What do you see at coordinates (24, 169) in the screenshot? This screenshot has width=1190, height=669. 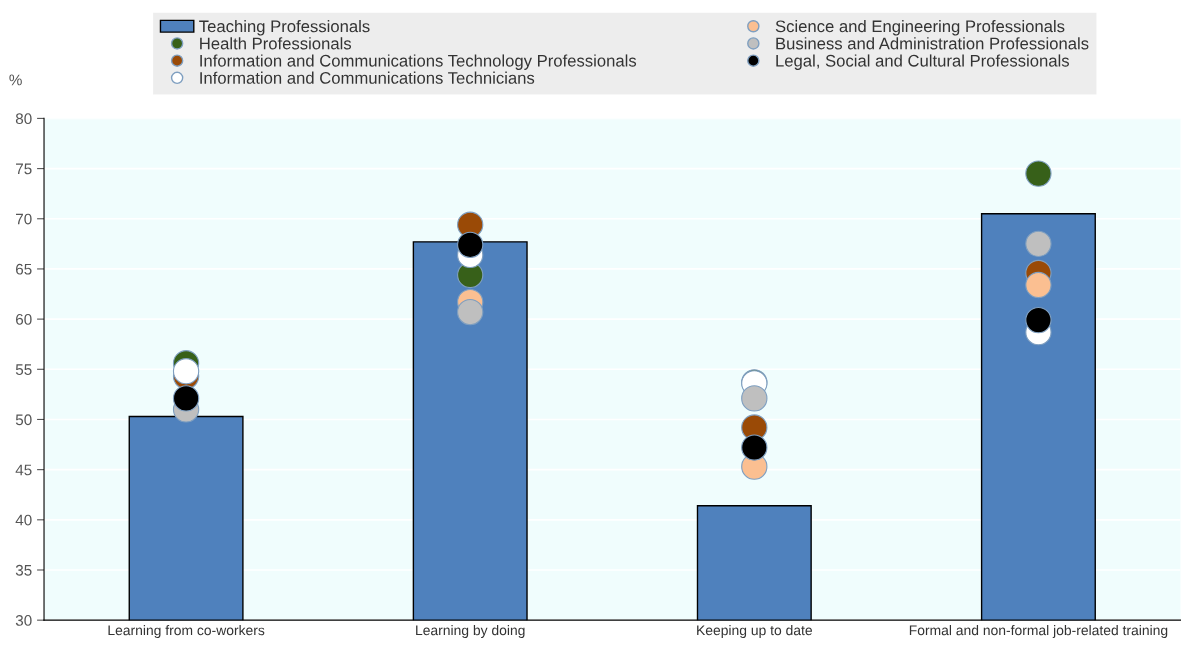 I see `y-tick-label: 75` at bounding box center [24, 169].